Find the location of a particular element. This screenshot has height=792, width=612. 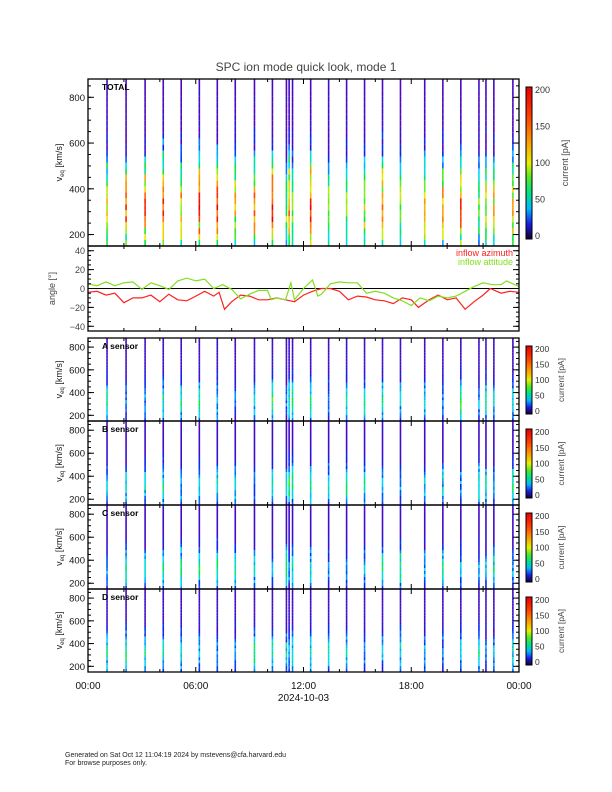

chart-title: SPC ion mode quick look, mode 1 is located at coordinates (306, 67).